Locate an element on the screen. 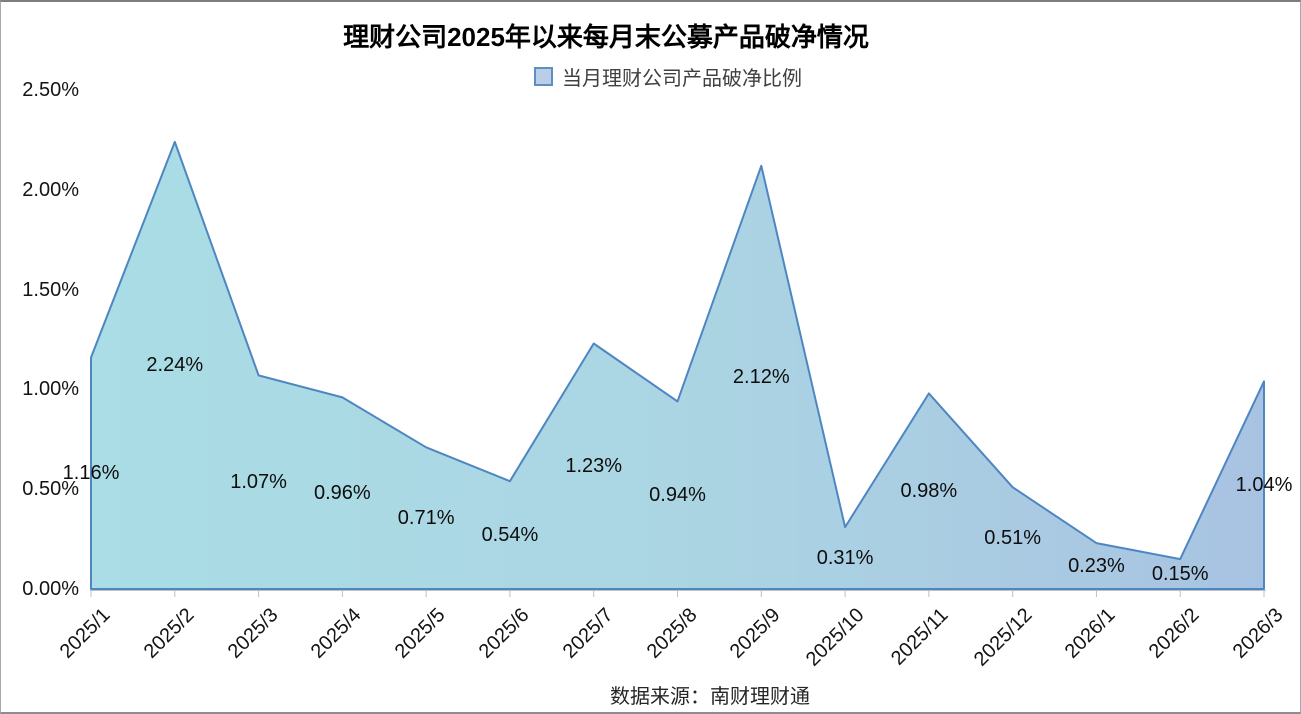  y-axis-tick-label: 1.50% is located at coordinates (50, 289).